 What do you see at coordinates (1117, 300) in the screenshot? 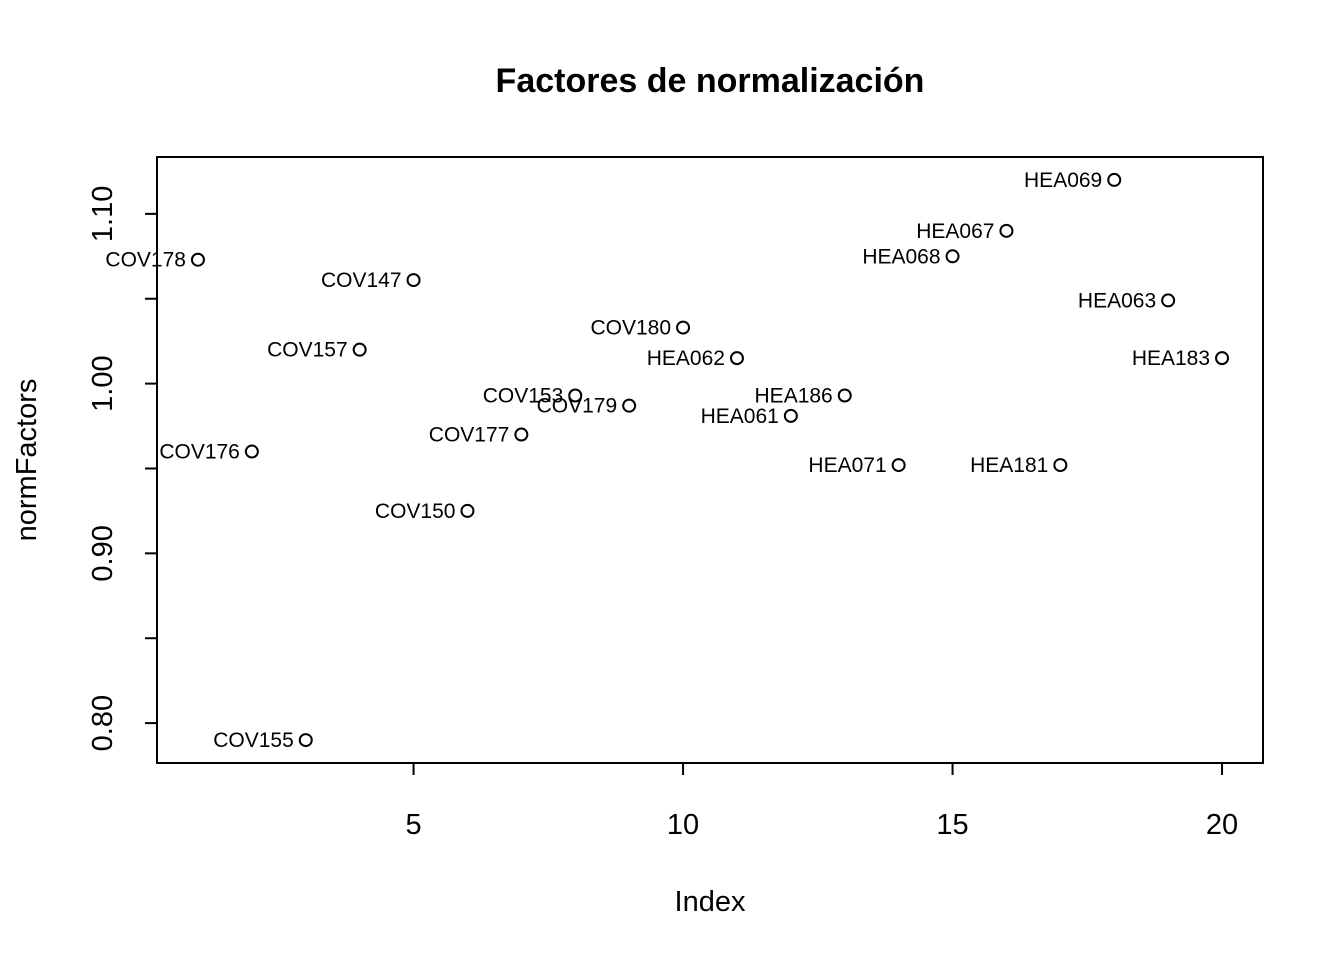
I see `point-label: HEA063` at bounding box center [1117, 300].